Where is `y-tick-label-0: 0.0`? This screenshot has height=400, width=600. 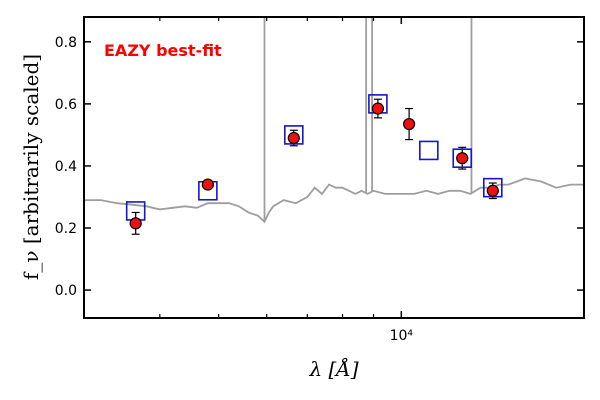 y-tick-label-0: 0.0 is located at coordinates (66, 291).